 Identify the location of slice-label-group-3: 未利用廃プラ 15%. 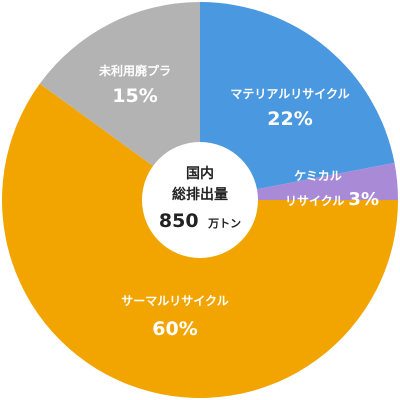
(134, 85).